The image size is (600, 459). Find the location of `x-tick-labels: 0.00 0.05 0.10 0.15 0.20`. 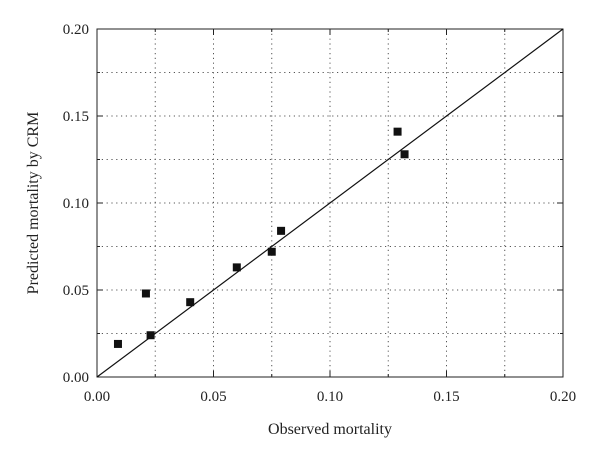

x-tick-labels: 0.00 0.05 0.10 0.15 0.20 is located at coordinates (330, 397).